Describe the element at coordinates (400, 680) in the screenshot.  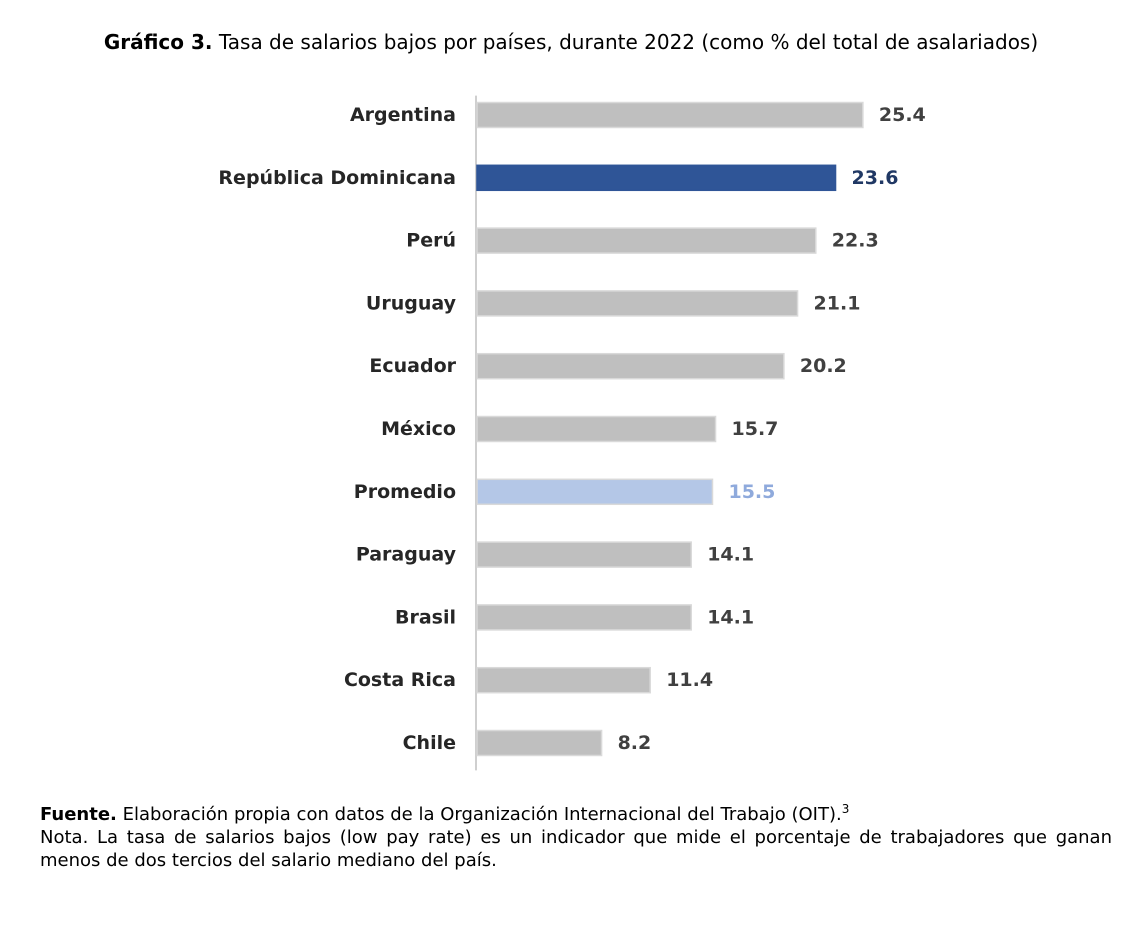
I see `category-label-costa-rica: Costa Rica` at that location.